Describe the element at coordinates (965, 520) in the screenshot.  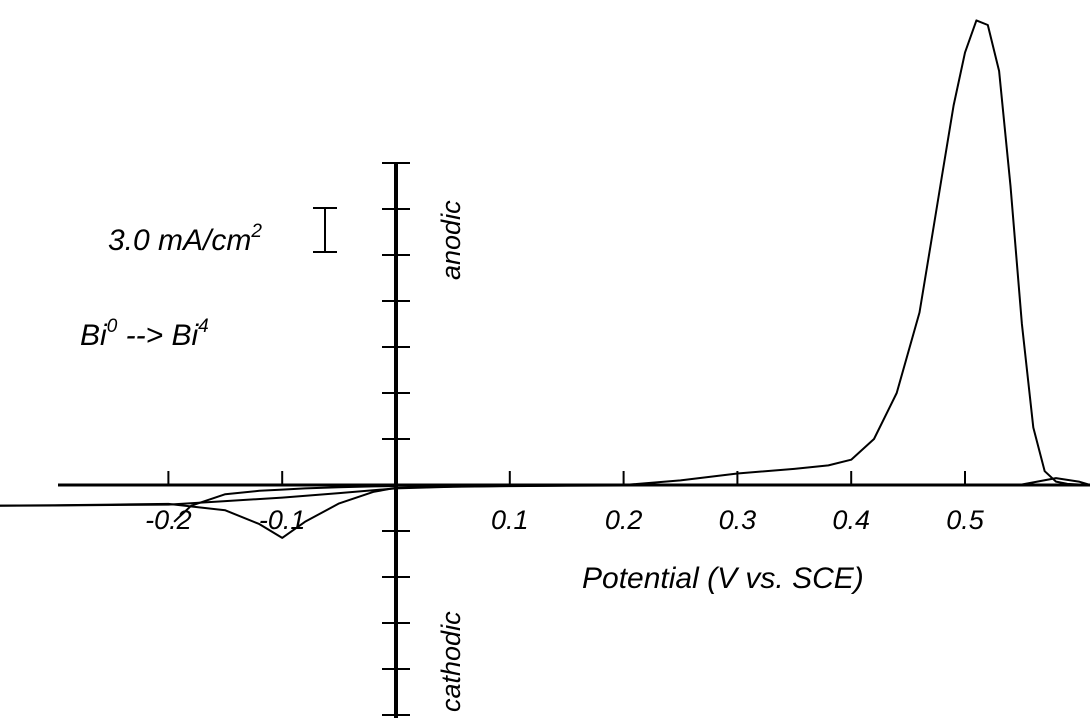
I see `x-tick-label-7: 0.5` at that location.